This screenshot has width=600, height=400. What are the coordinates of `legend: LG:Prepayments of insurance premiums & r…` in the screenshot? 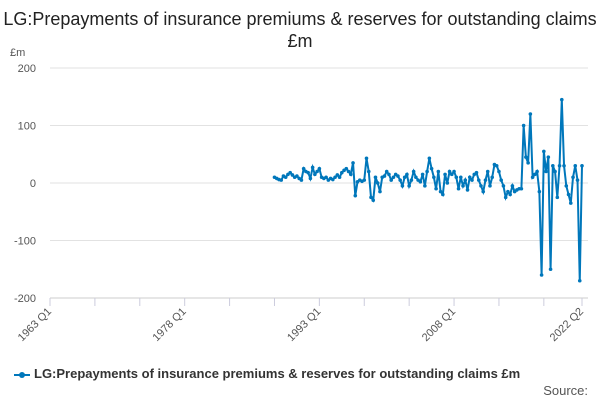 It's located at (267, 373).